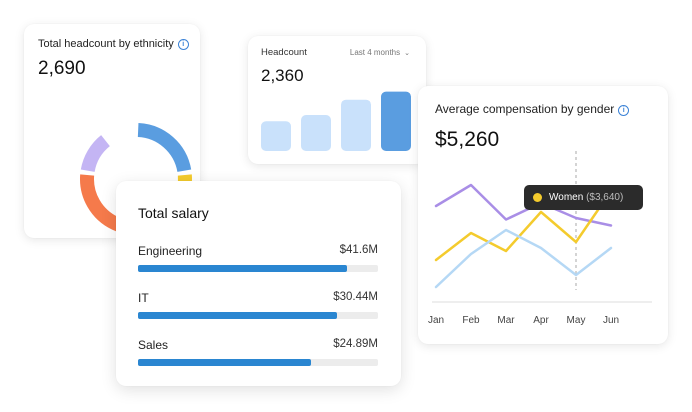 The width and height of the screenshot is (692, 412). I want to click on x-tick-label: Mar, so click(506, 320).